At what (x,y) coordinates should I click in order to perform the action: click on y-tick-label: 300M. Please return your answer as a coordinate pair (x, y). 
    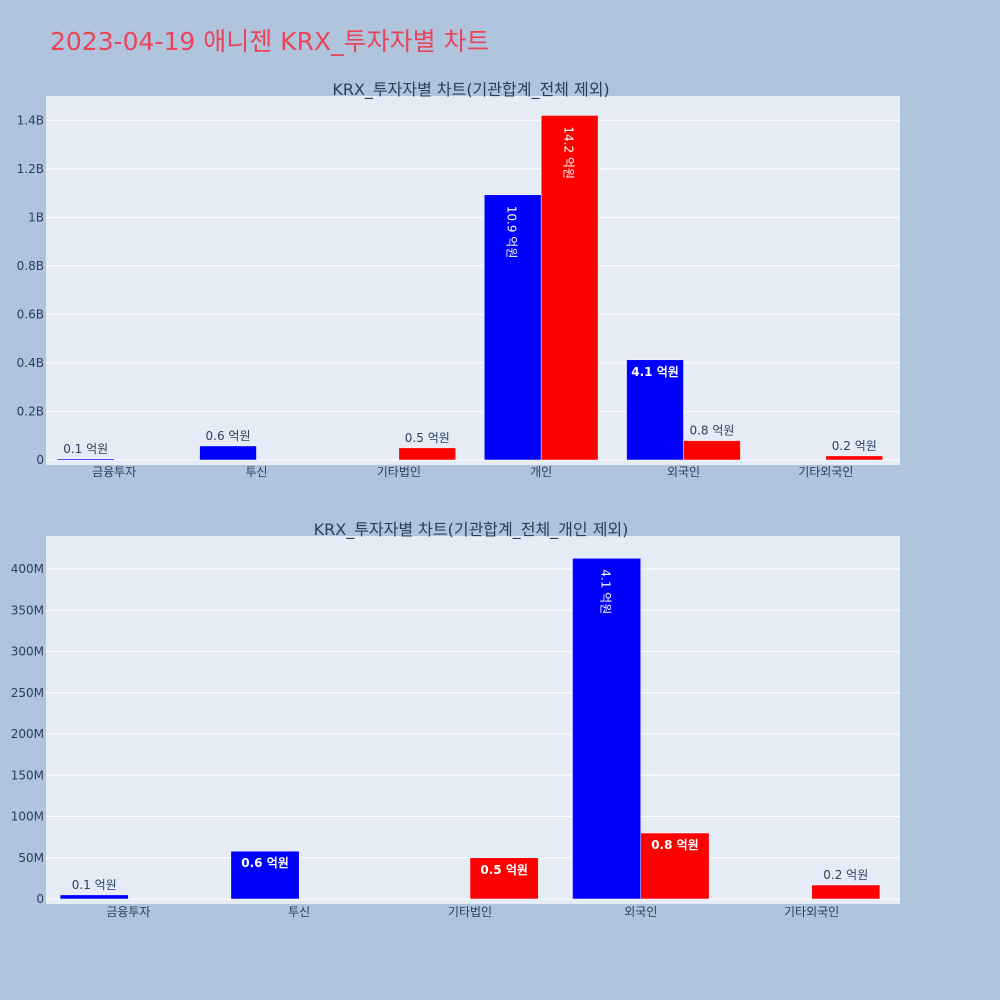
    Looking at the image, I should click on (27, 652).